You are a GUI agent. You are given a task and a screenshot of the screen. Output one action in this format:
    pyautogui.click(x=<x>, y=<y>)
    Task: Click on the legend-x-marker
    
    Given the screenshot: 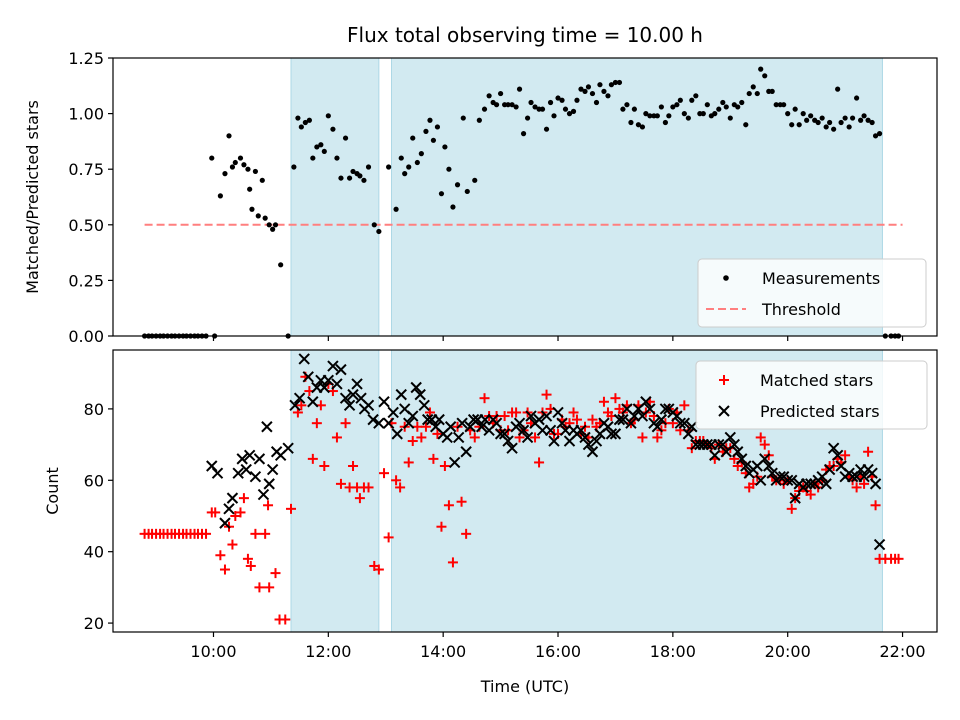 What is the action you would take?
    pyautogui.click(x=724, y=411)
    